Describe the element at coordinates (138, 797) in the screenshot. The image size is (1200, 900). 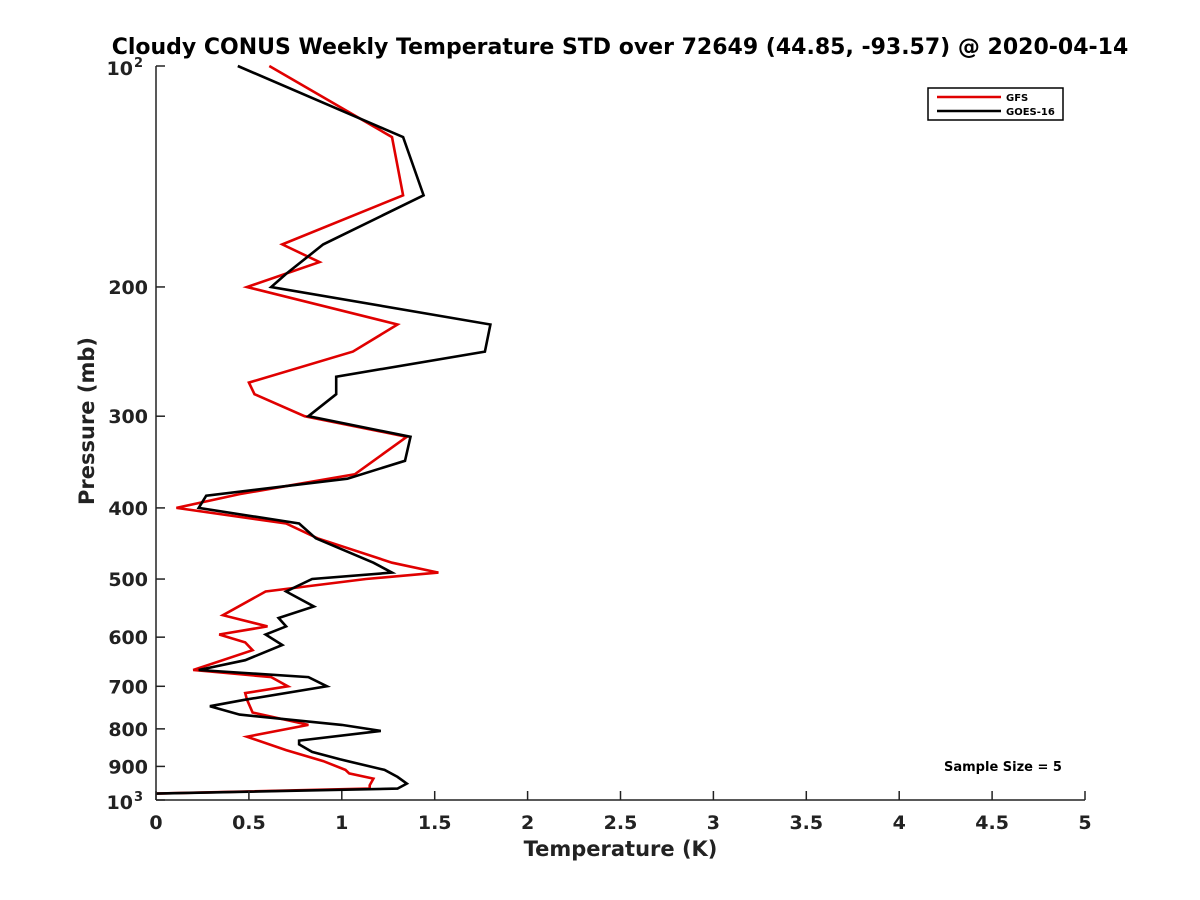
I see `y-tick-label-exponent: 3` at that location.